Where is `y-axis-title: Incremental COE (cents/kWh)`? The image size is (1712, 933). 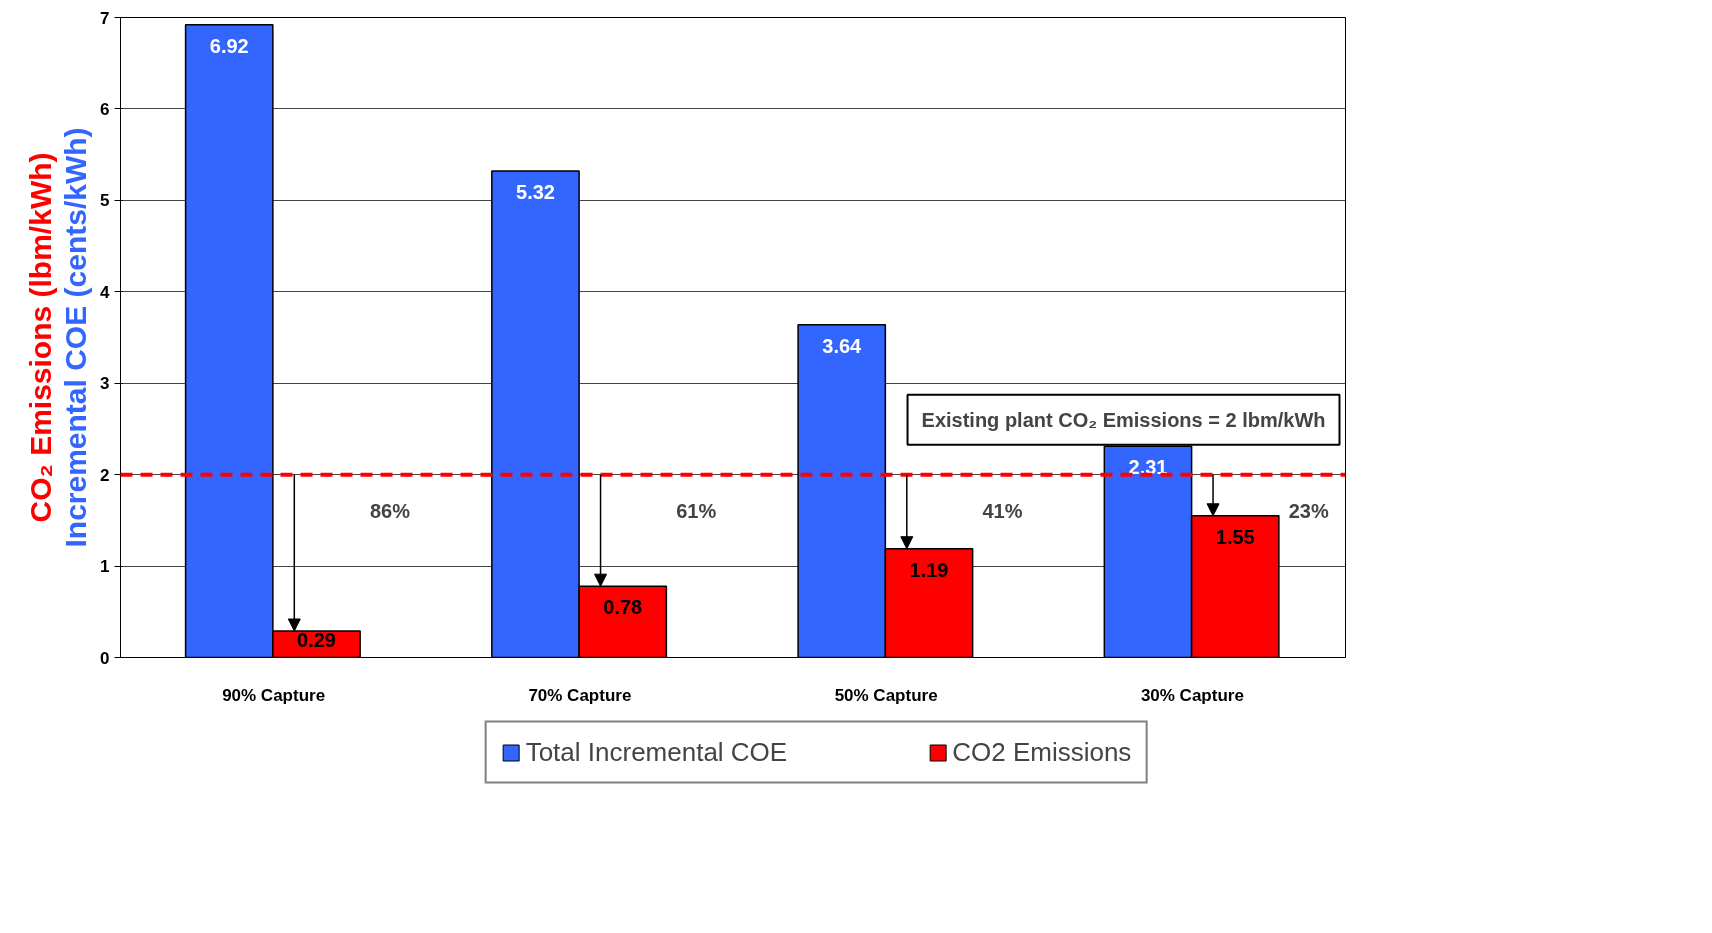 y-axis-title: Incremental COE (cents/kWh) is located at coordinates (76, 337).